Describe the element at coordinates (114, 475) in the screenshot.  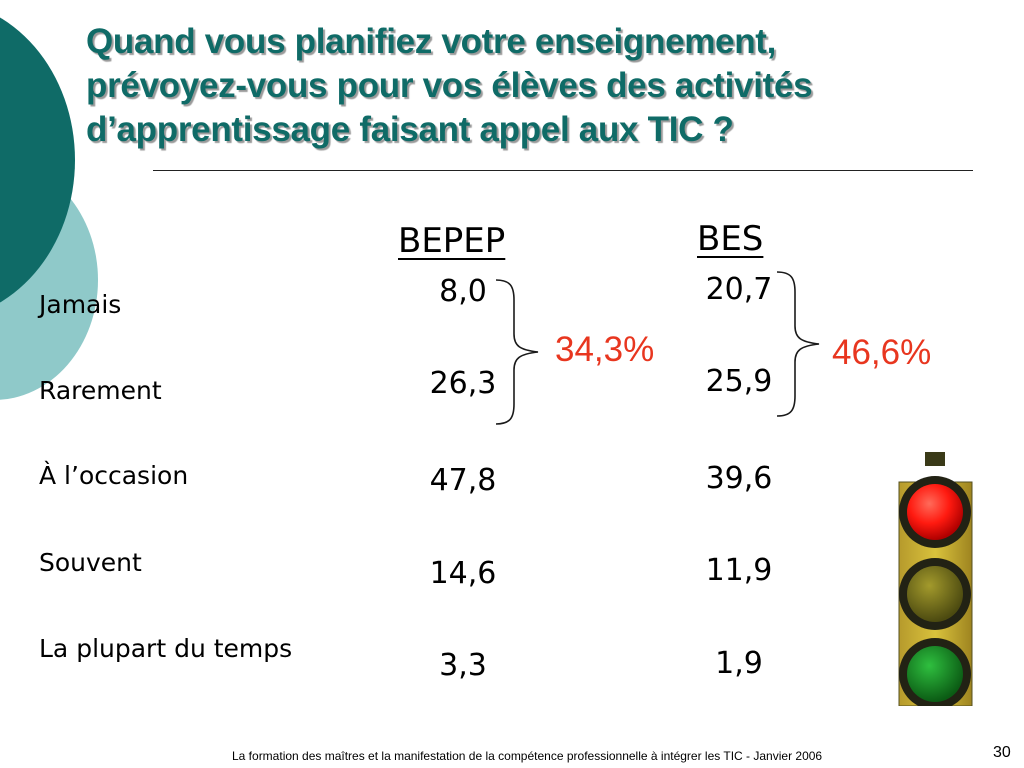
I see `row-label-occasion: À l’occasion` at that location.